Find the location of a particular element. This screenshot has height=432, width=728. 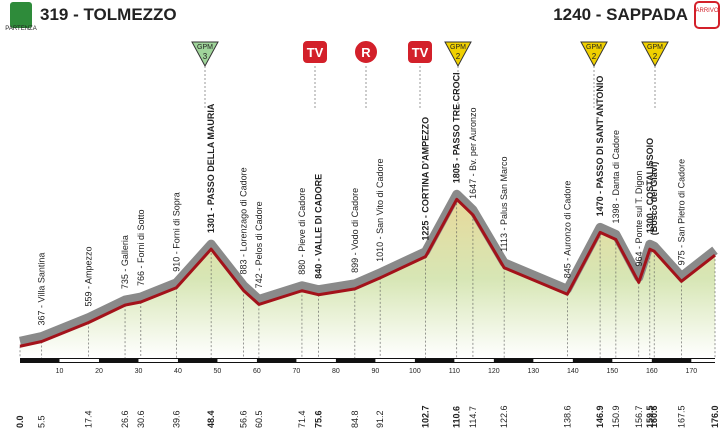

waypoint-label: 1470 - PASSO DI SANT'ANTONIO is located at coordinates (600, 146).